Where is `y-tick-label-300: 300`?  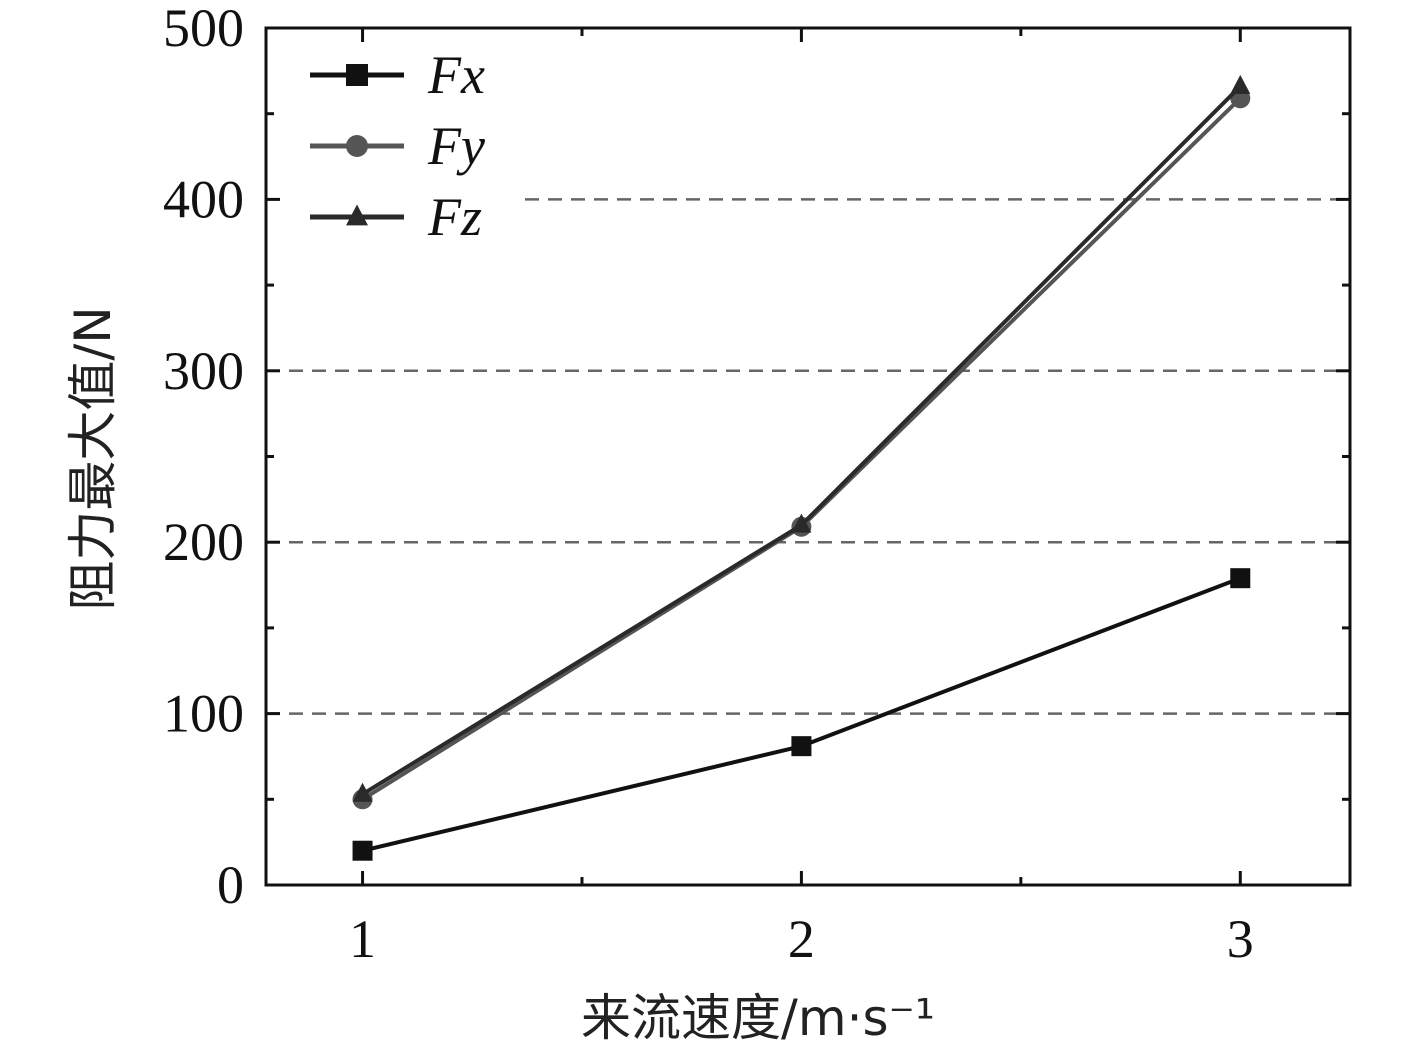 y-tick-label-300: 300 is located at coordinates (203, 371).